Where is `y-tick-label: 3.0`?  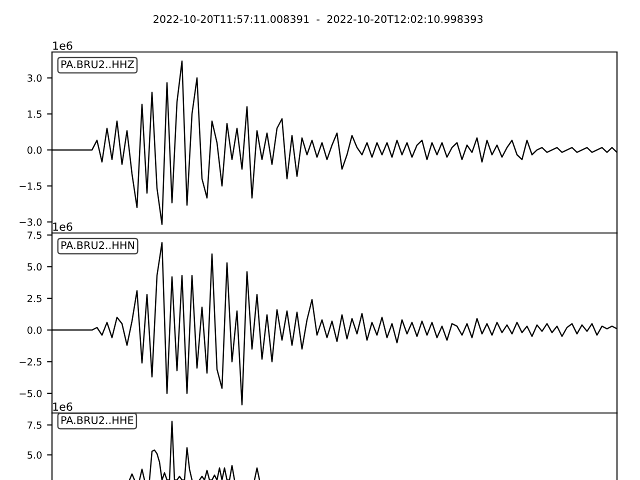 y-tick-label: 3.0 is located at coordinates (35, 78).